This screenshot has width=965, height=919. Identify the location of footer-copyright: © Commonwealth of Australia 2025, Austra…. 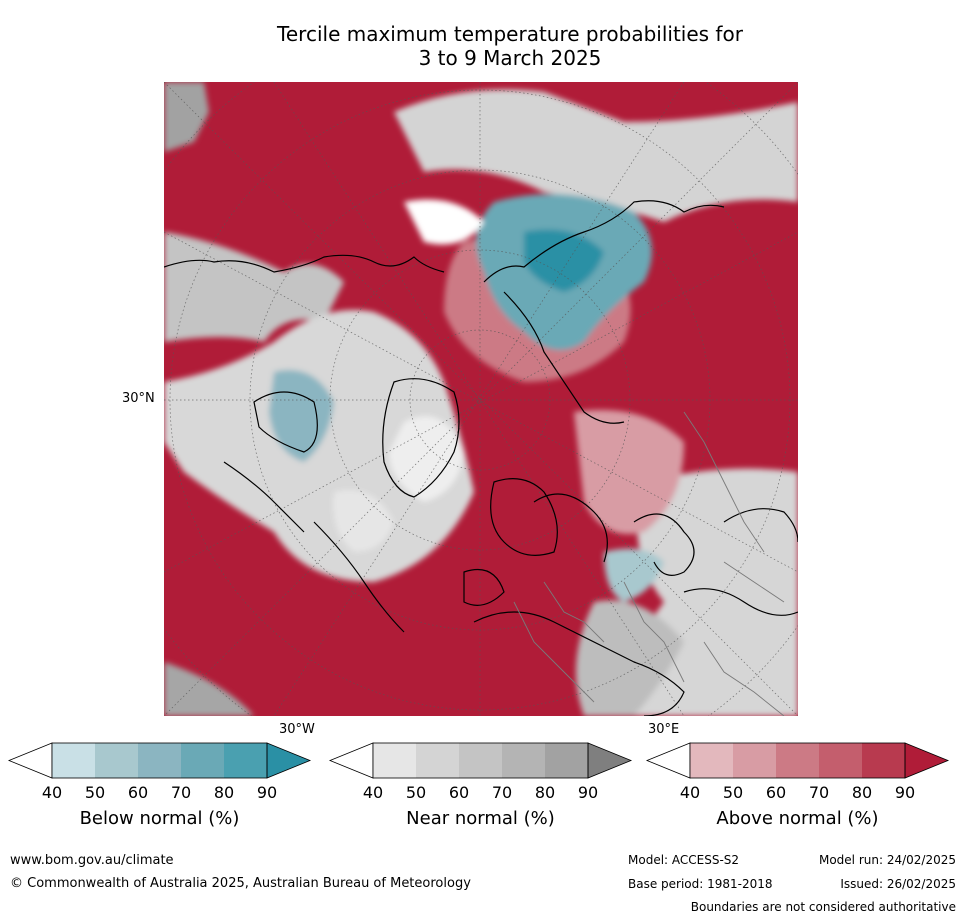
(240, 883).